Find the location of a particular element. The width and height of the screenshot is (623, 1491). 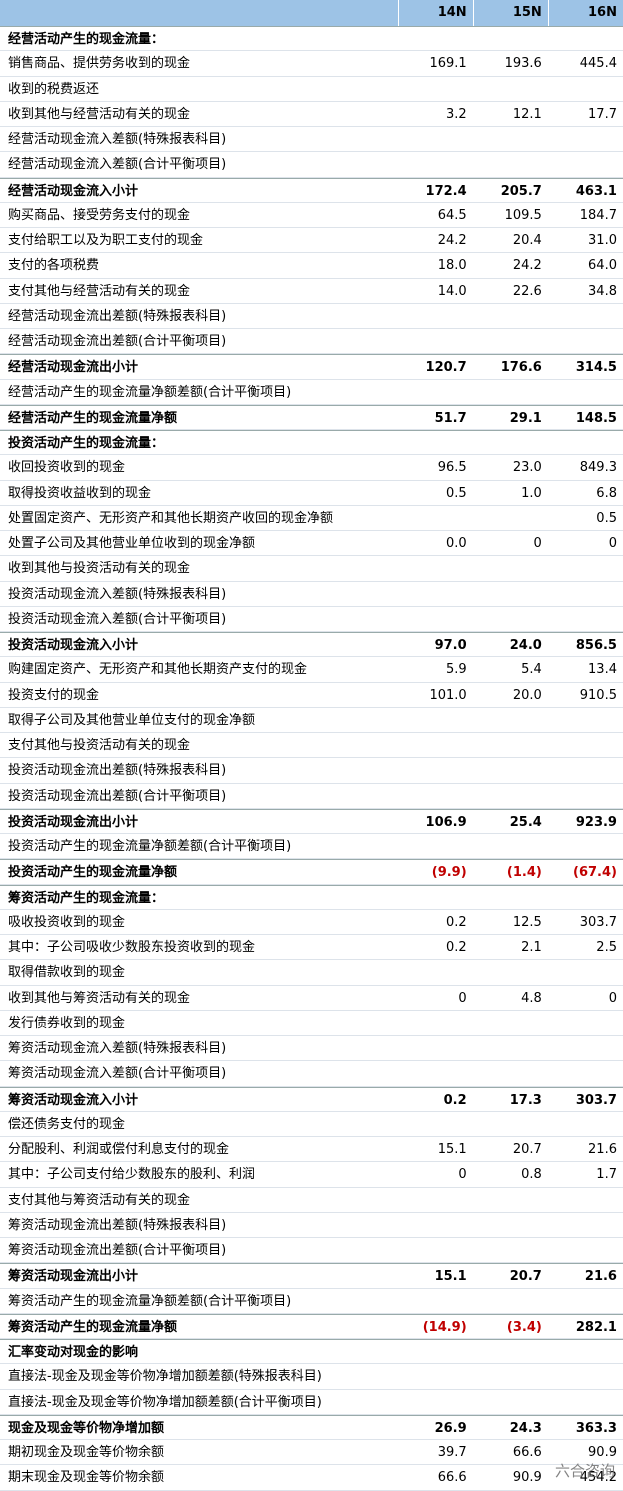

cell: 2.1 is located at coordinates (510, 947).